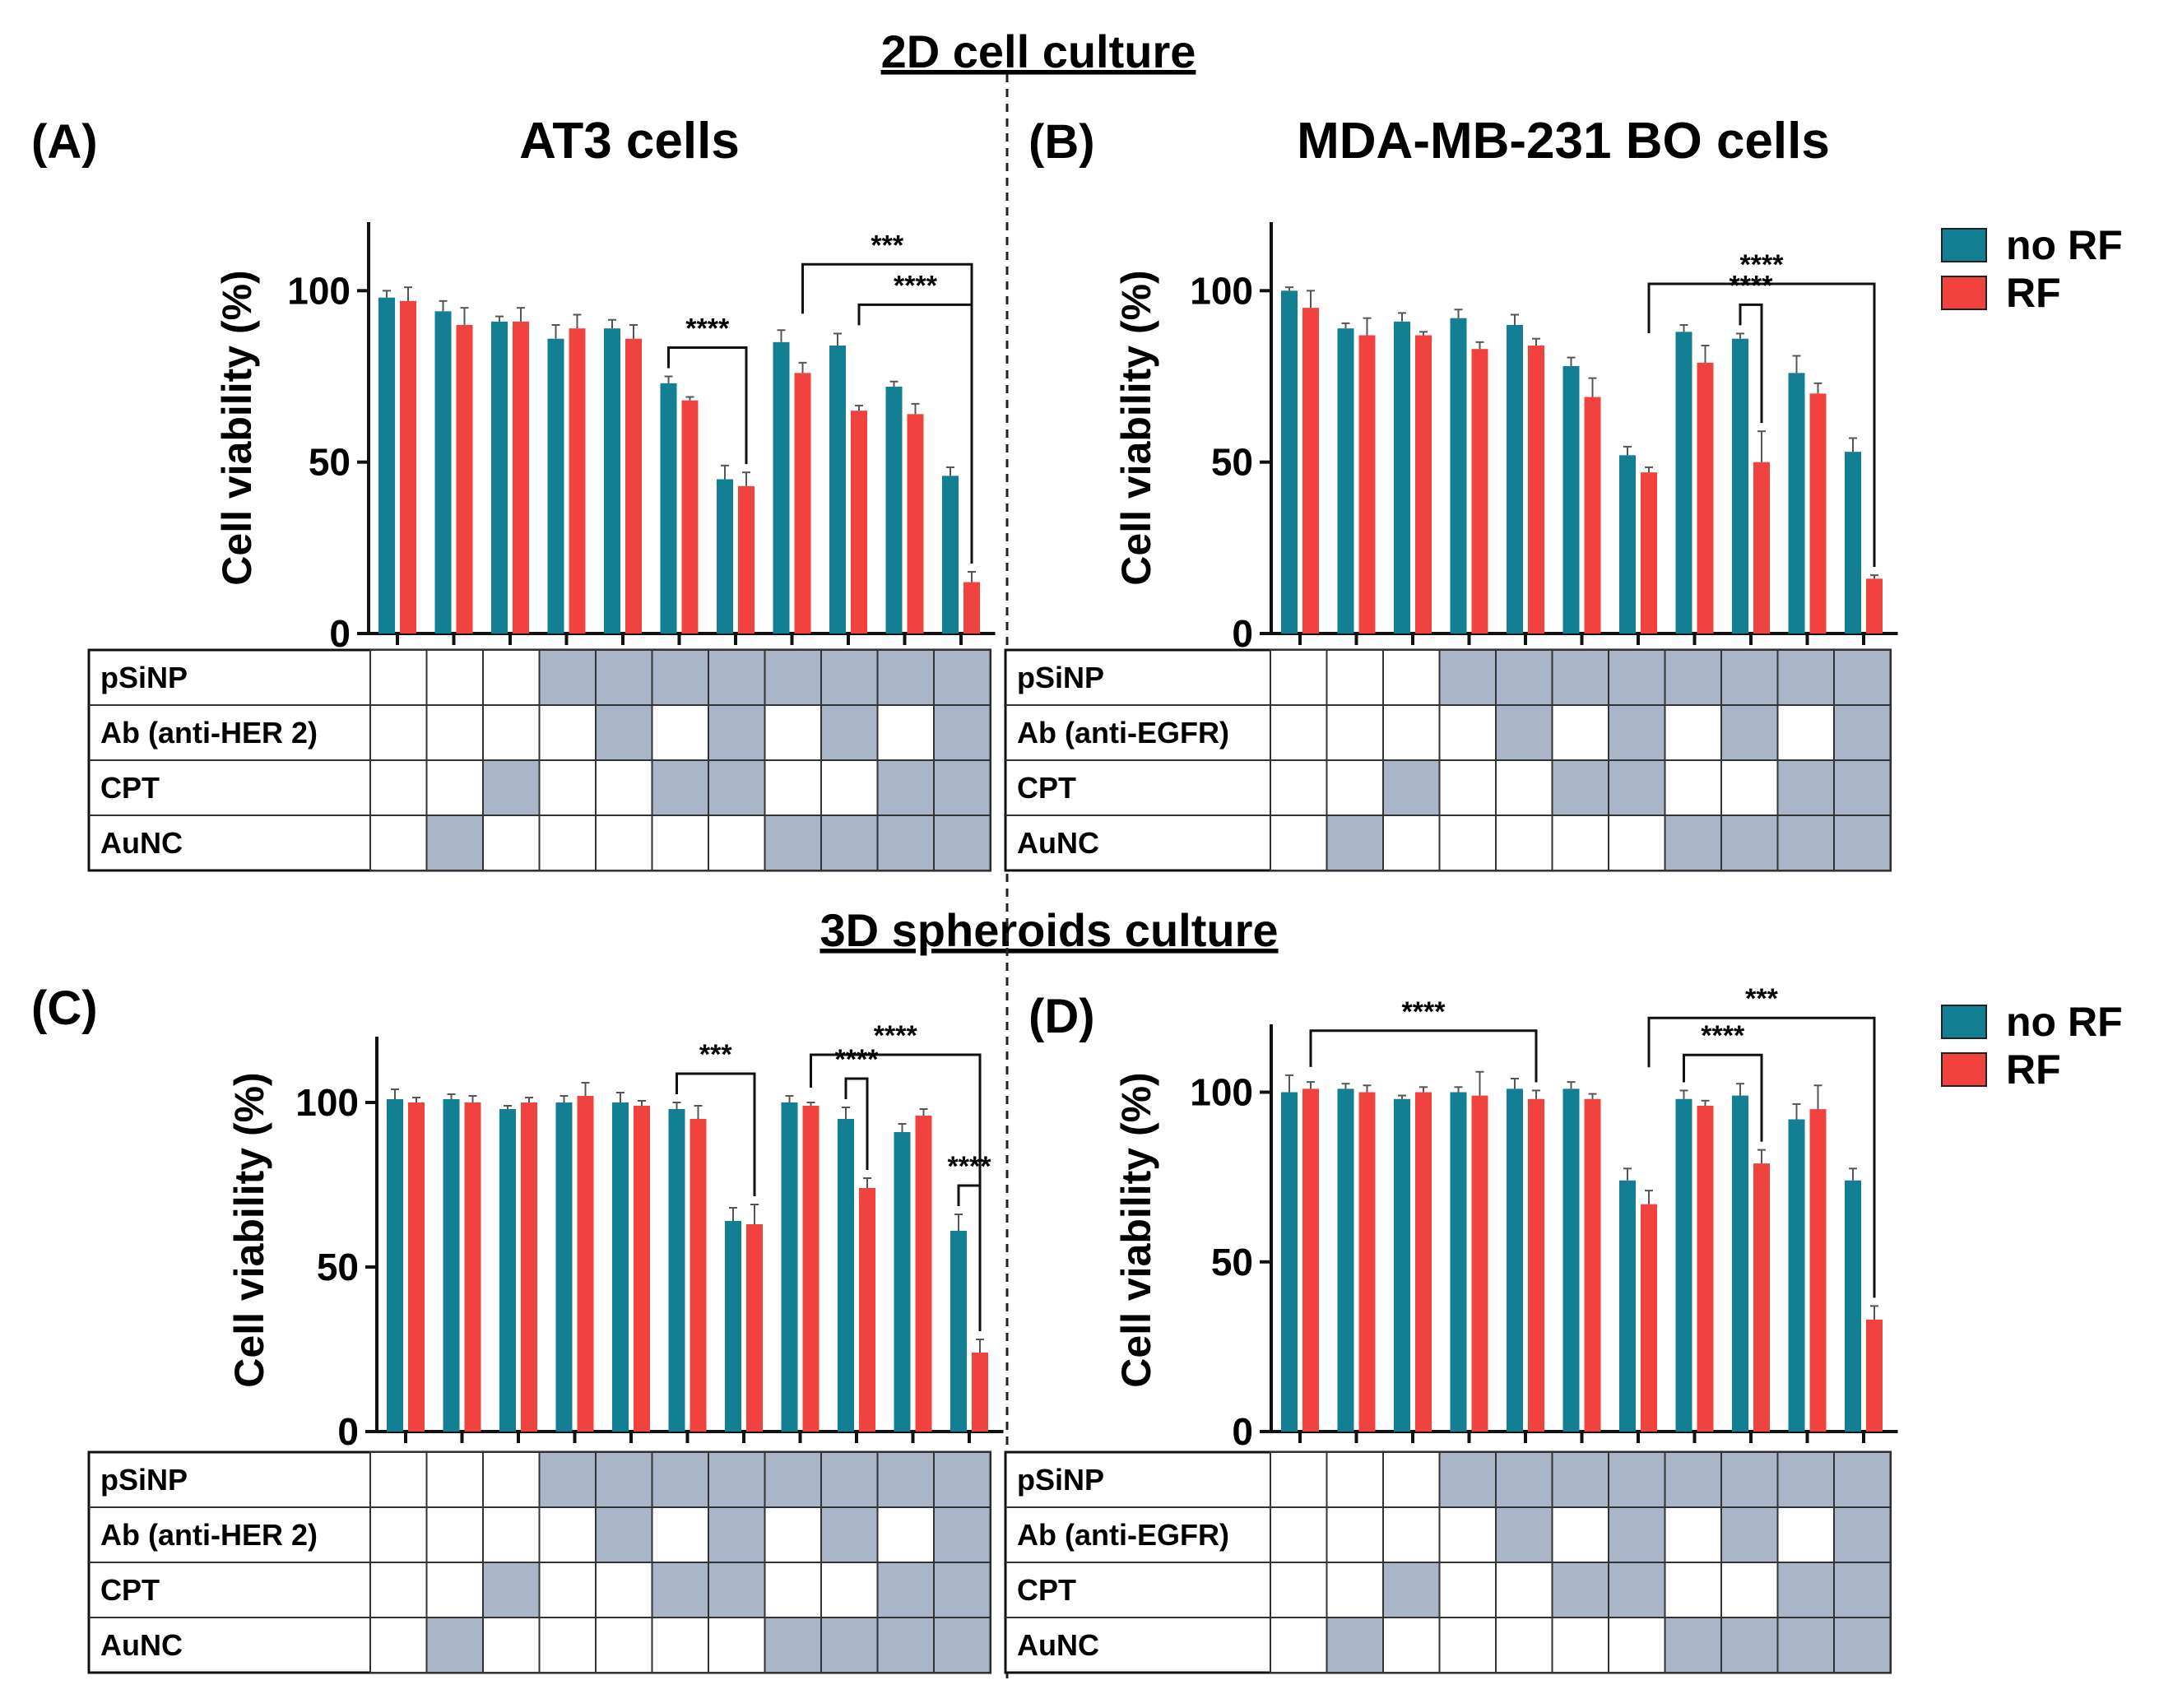 The height and width of the screenshot is (1708, 2173). What do you see at coordinates (1060, 678) in the screenshot?
I see `grid-row-label: pSiNP` at bounding box center [1060, 678].